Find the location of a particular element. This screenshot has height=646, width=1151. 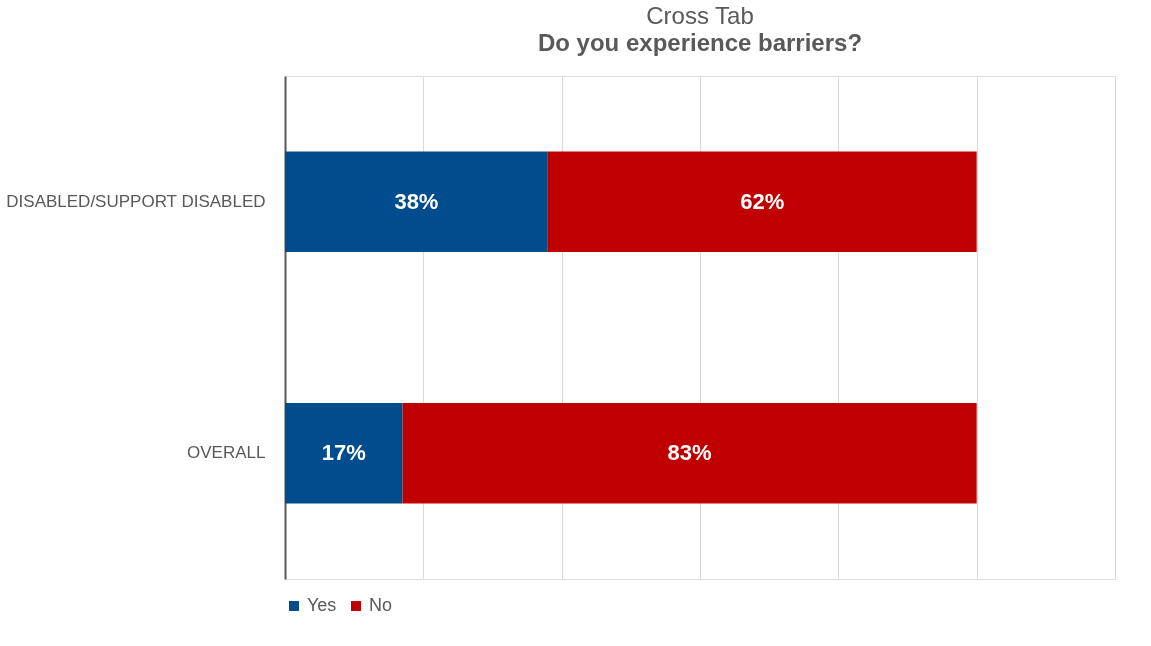

chart-title: Cross Tab is located at coordinates (700, 15).